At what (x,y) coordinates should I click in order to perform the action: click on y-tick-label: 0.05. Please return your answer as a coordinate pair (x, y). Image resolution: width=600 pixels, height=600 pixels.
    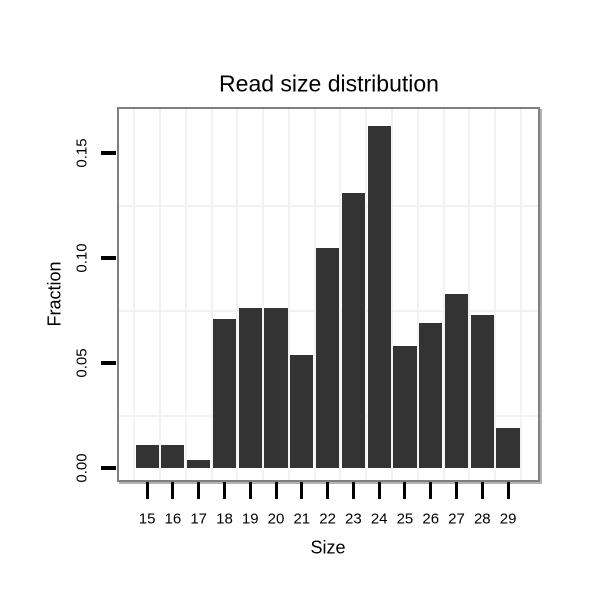
    Looking at the image, I should click on (82, 363).